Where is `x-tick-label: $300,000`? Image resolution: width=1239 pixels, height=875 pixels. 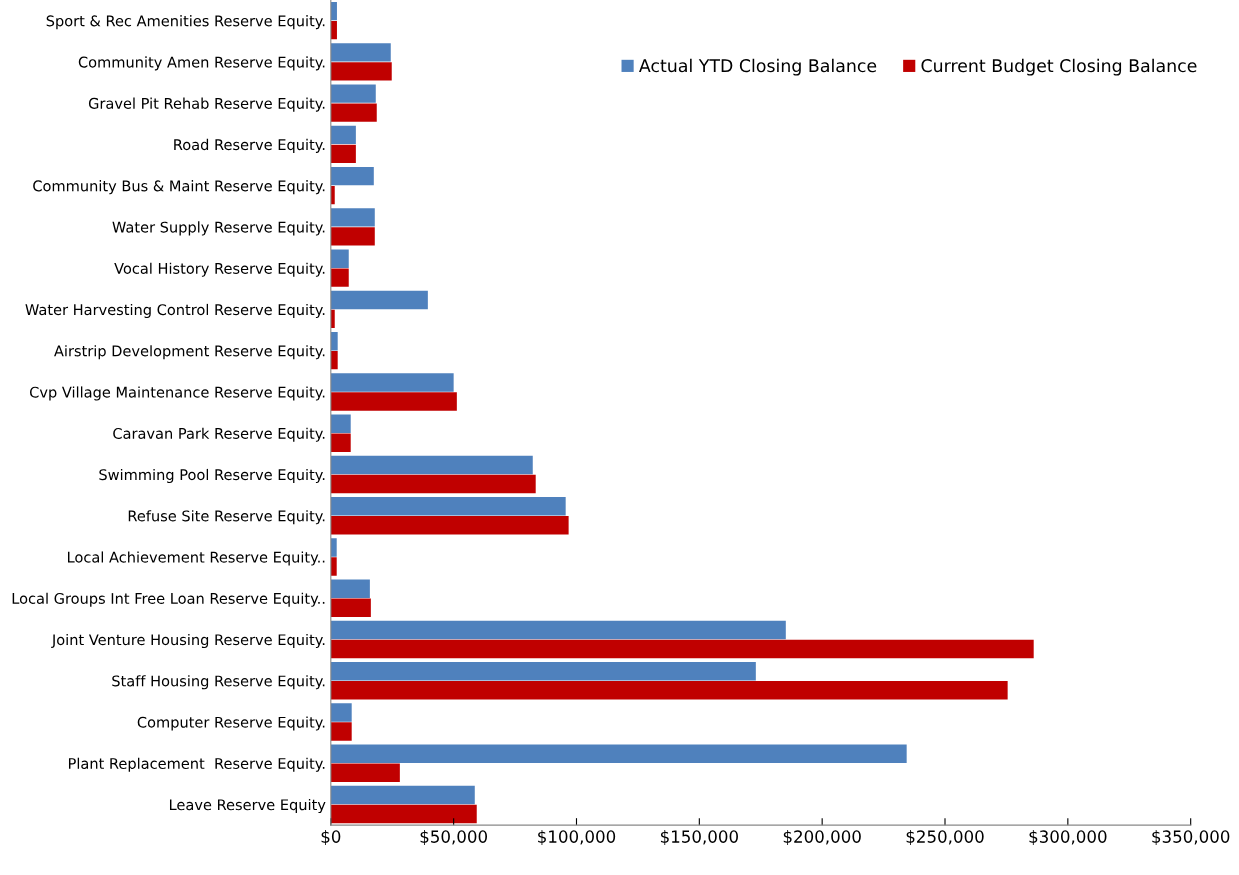
x-tick-label: $300,000 is located at coordinates (1068, 837).